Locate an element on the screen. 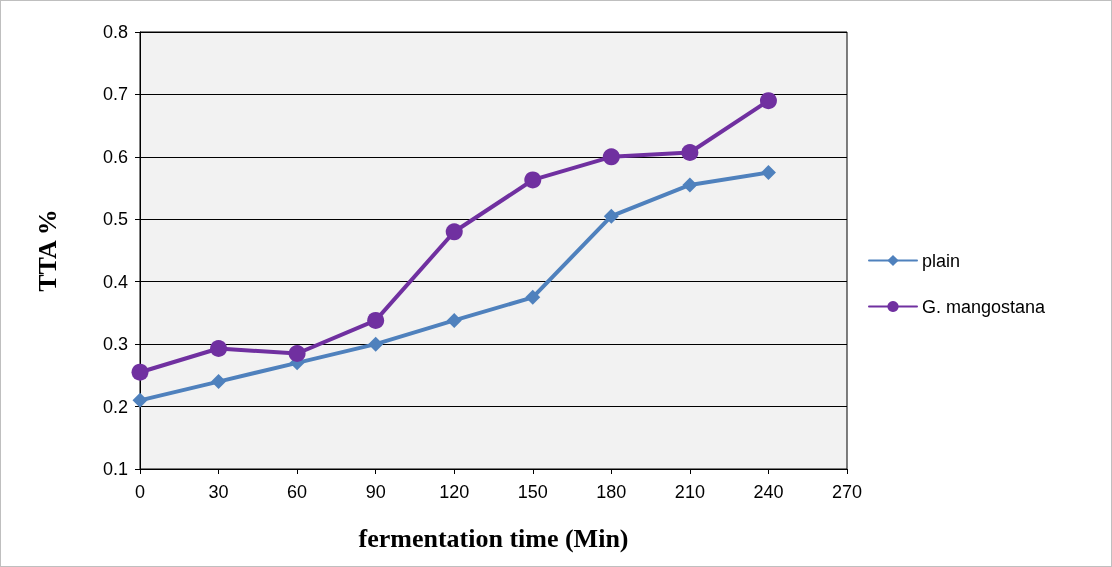 This screenshot has width=1112, height=567. x-axis-title: fermentation time (Min) is located at coordinates (493, 538).